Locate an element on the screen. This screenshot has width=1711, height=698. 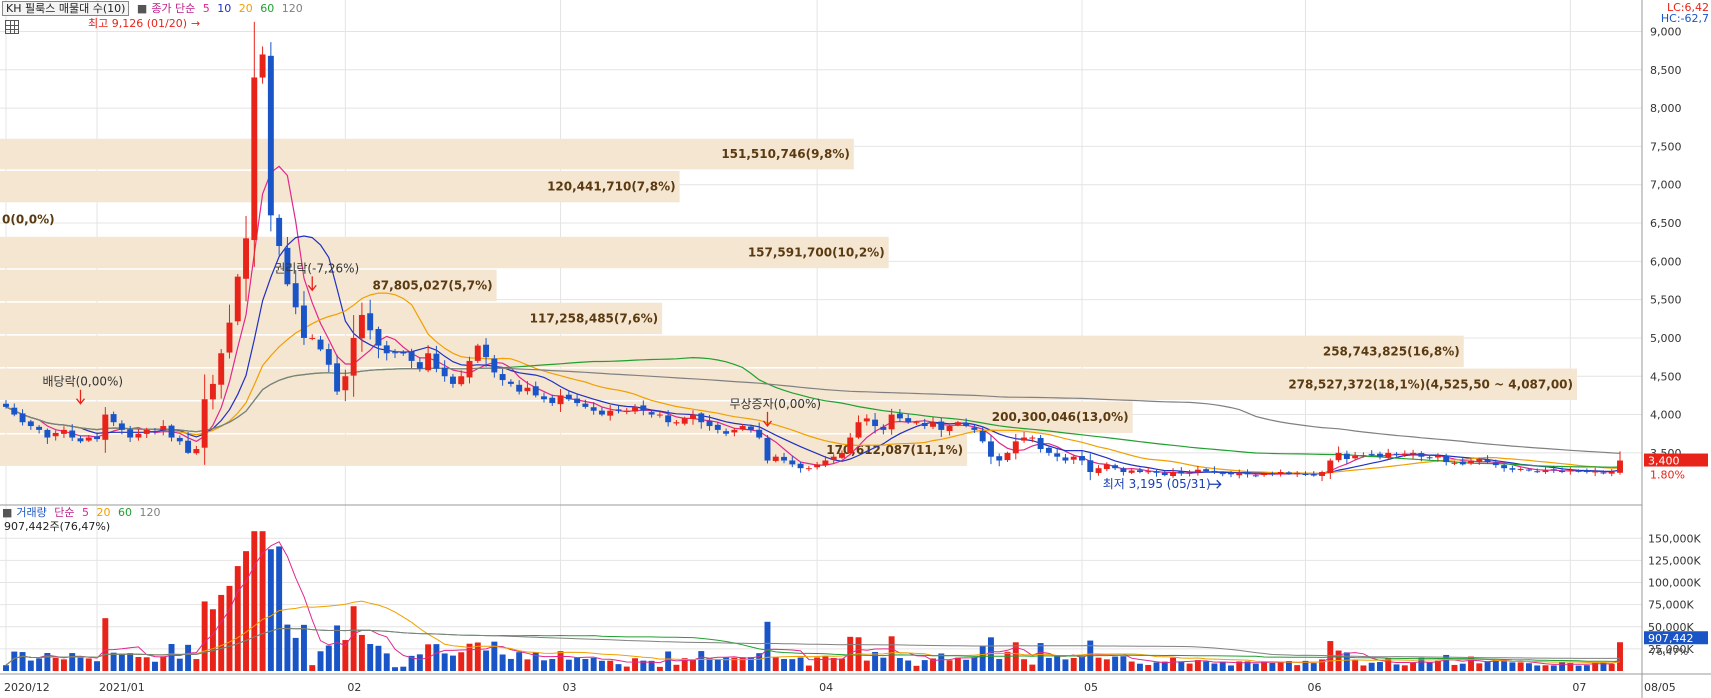
volume-ma-label: 단순 is located at coordinates (64, 512).